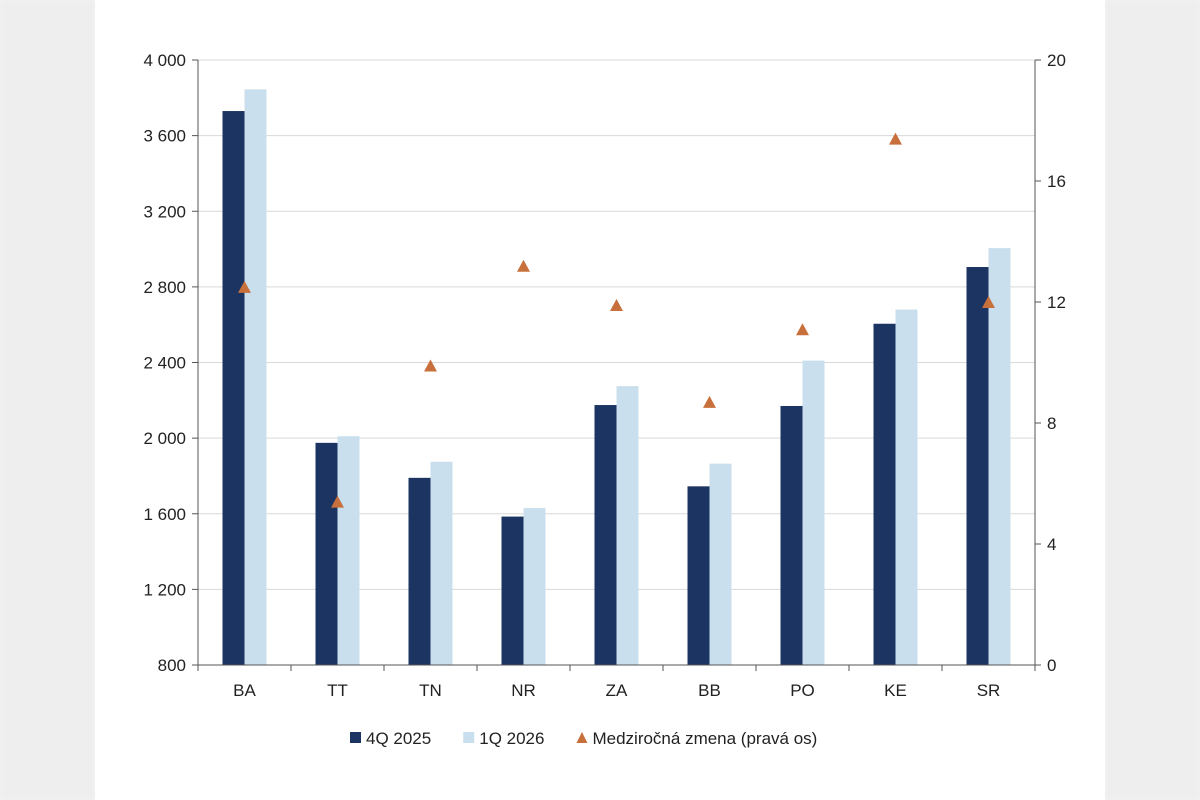  Describe the element at coordinates (1152, 400) in the screenshot. I see `blurred-right-margin` at that location.